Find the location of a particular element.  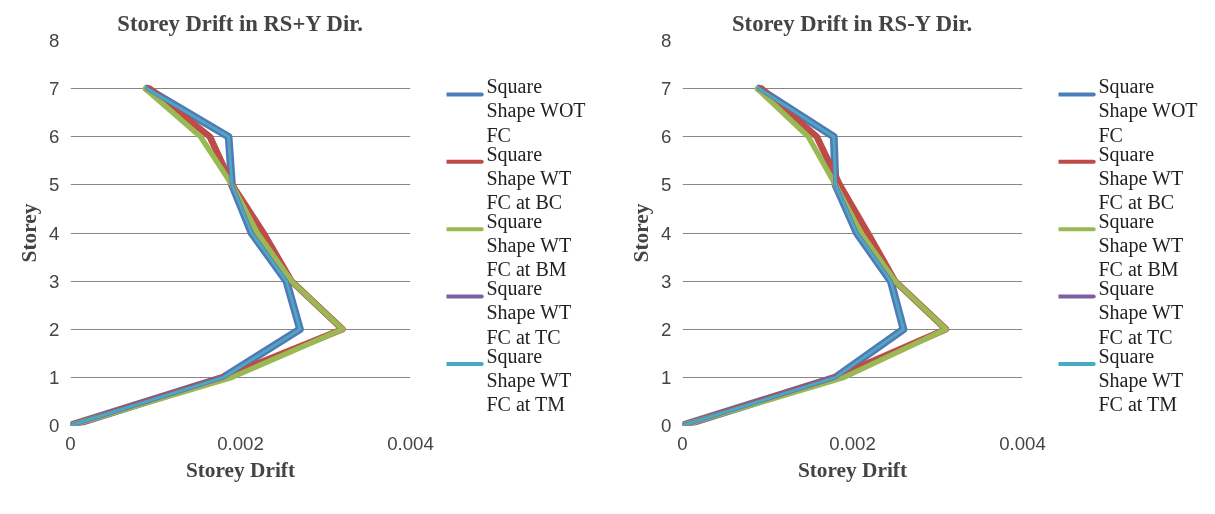

chart-title: Storey Drift in RS-Y Dir. is located at coordinates (852, 23).